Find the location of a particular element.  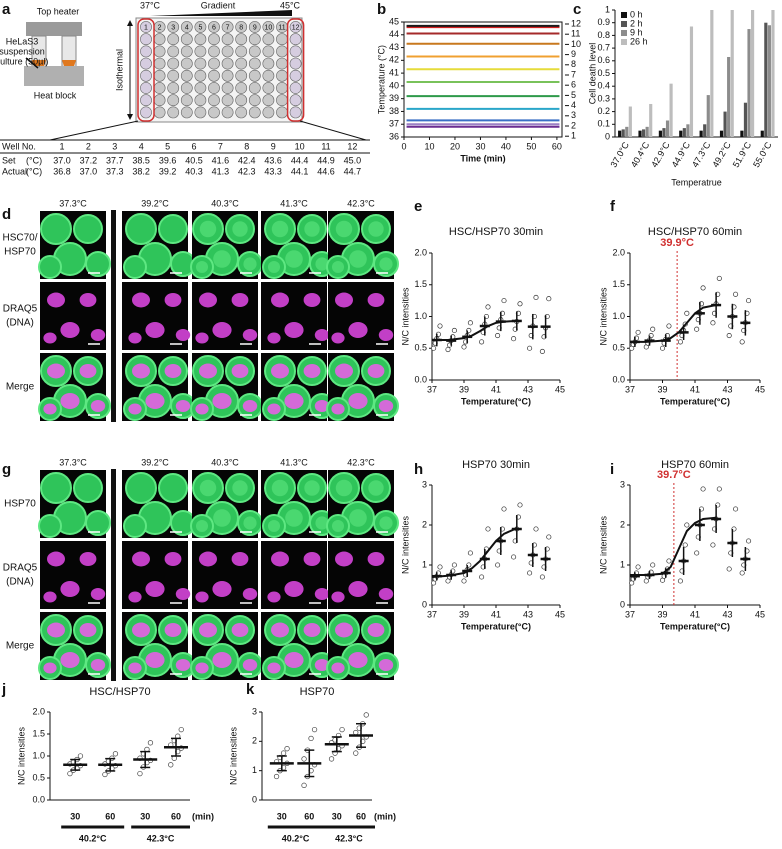

table-header: Well No. is located at coordinates (19, 146).